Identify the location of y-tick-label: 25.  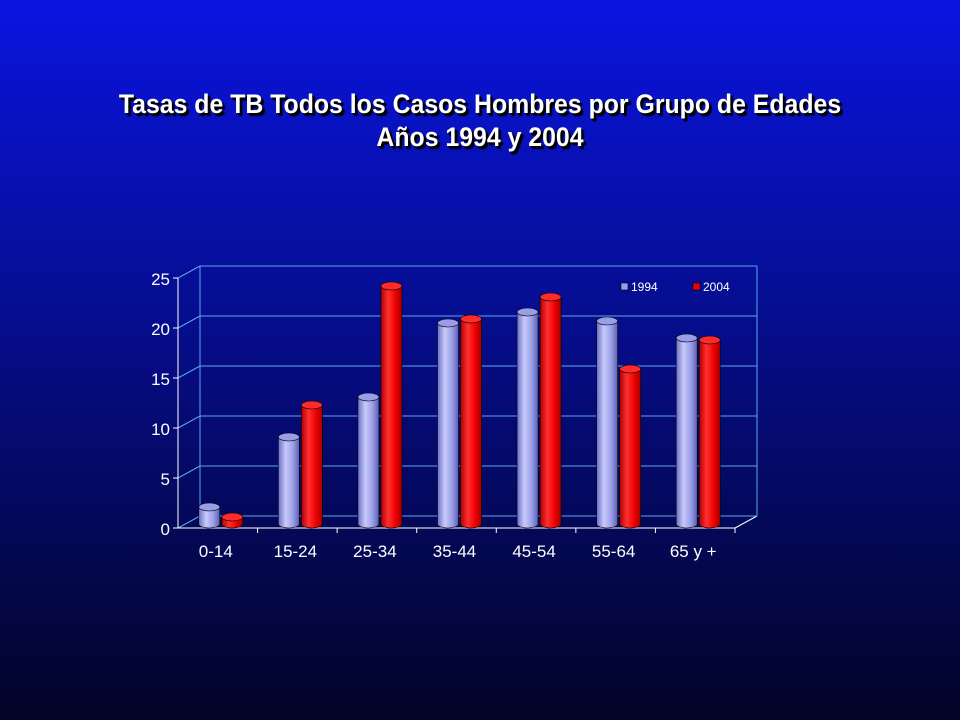
(160, 279).